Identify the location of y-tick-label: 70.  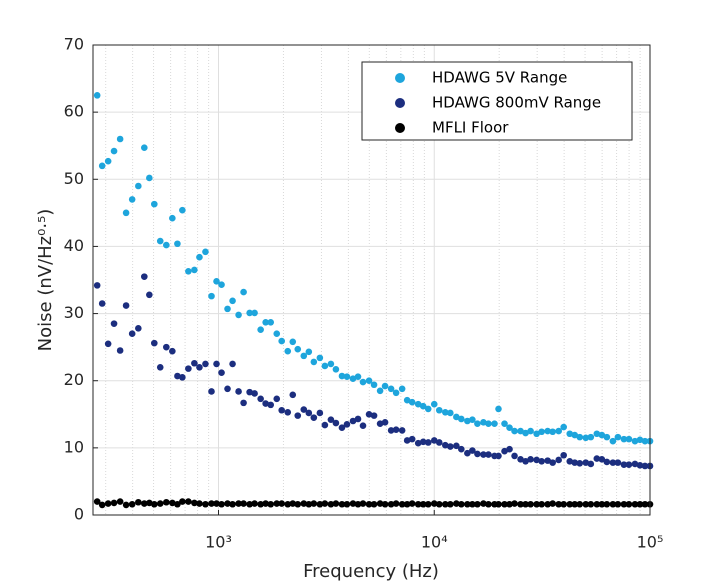
(74, 44).